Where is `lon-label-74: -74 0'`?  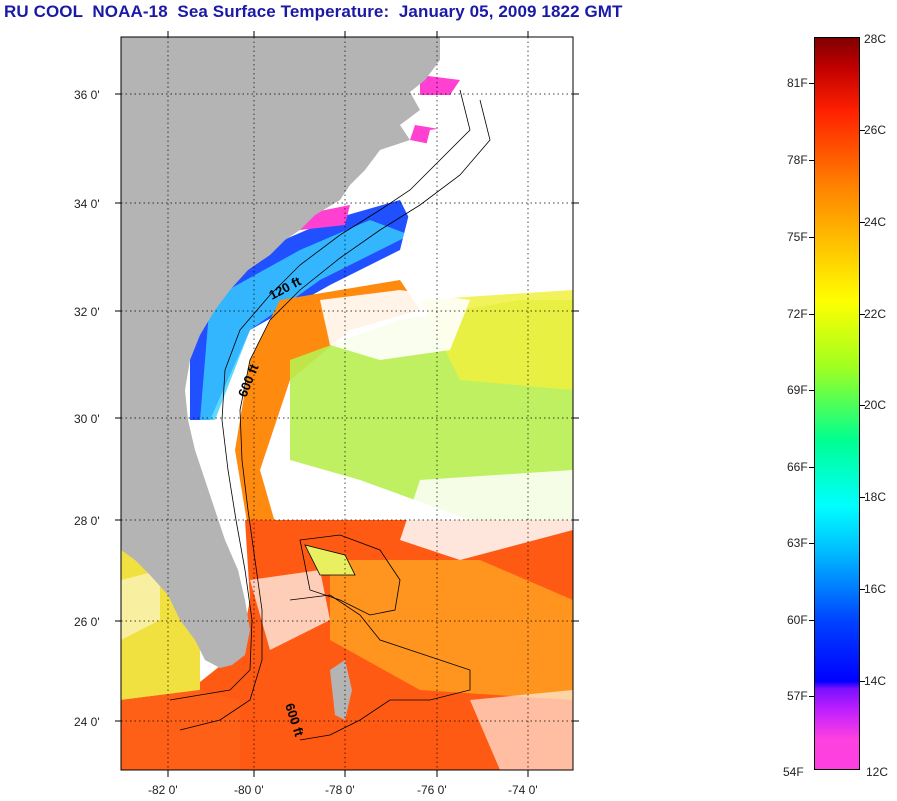 lon-label-74: -74 0' is located at coordinates (523, 790).